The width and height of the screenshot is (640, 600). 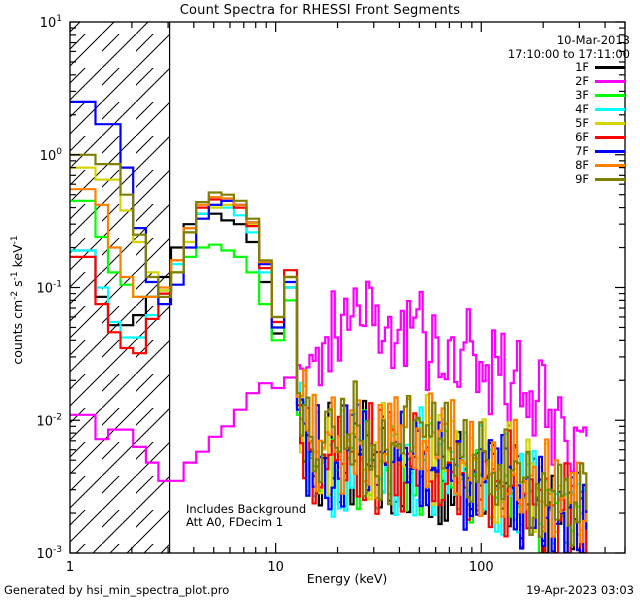 I want to click on legend-item-9f: 9F, so click(x=575, y=179).